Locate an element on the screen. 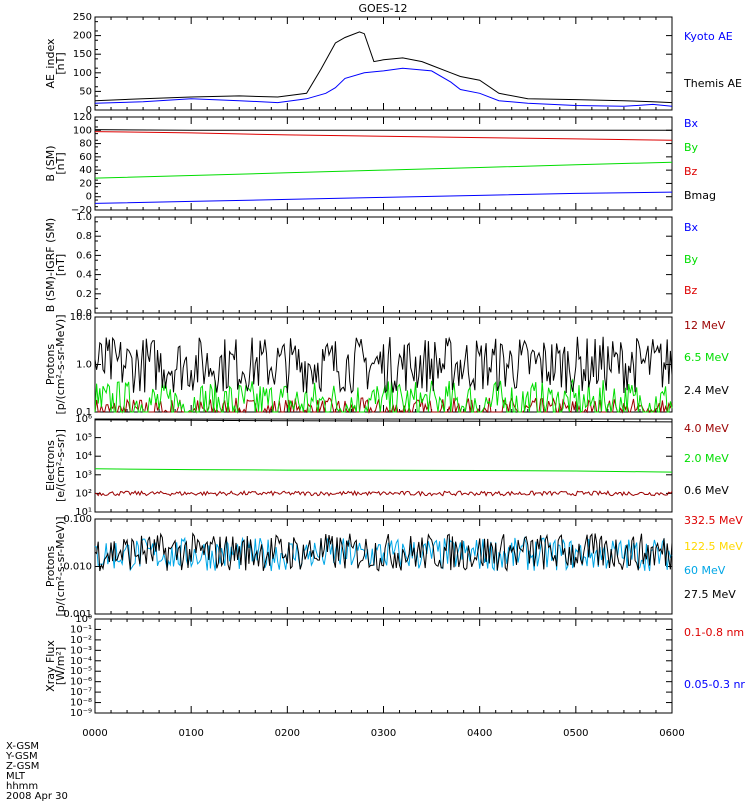 This screenshot has width=750, height=802. y-tick-label: 50 is located at coordinates (85, 91).